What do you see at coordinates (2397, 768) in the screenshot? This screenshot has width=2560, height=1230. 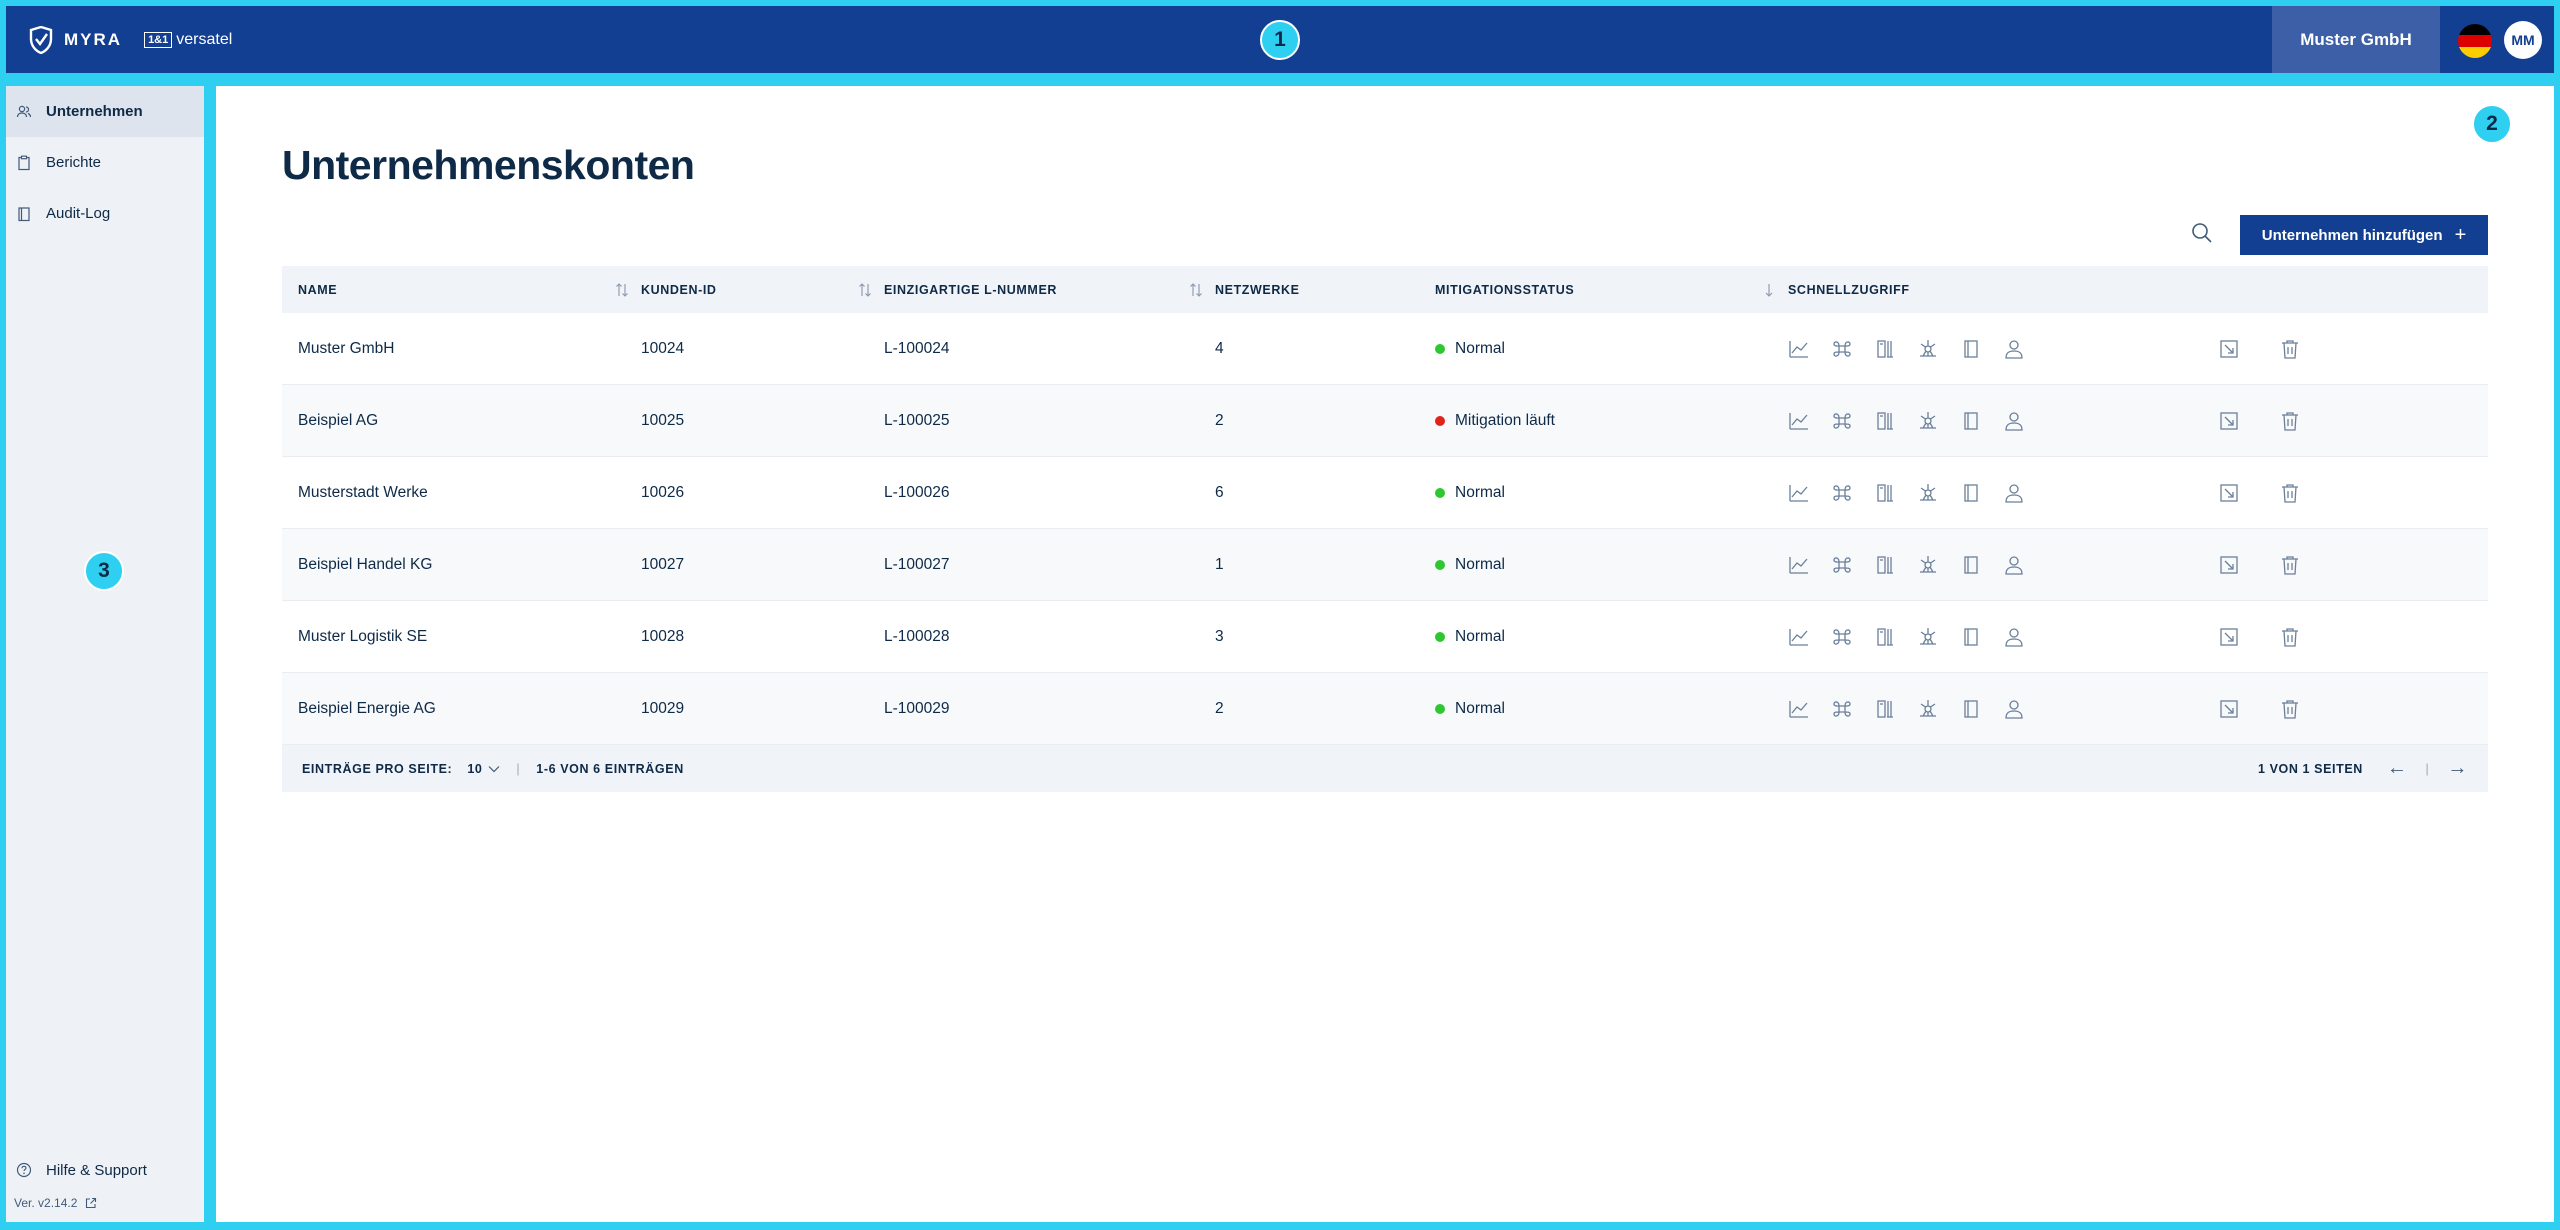 I see `prev-page-arrow-icon: ←` at bounding box center [2397, 768].